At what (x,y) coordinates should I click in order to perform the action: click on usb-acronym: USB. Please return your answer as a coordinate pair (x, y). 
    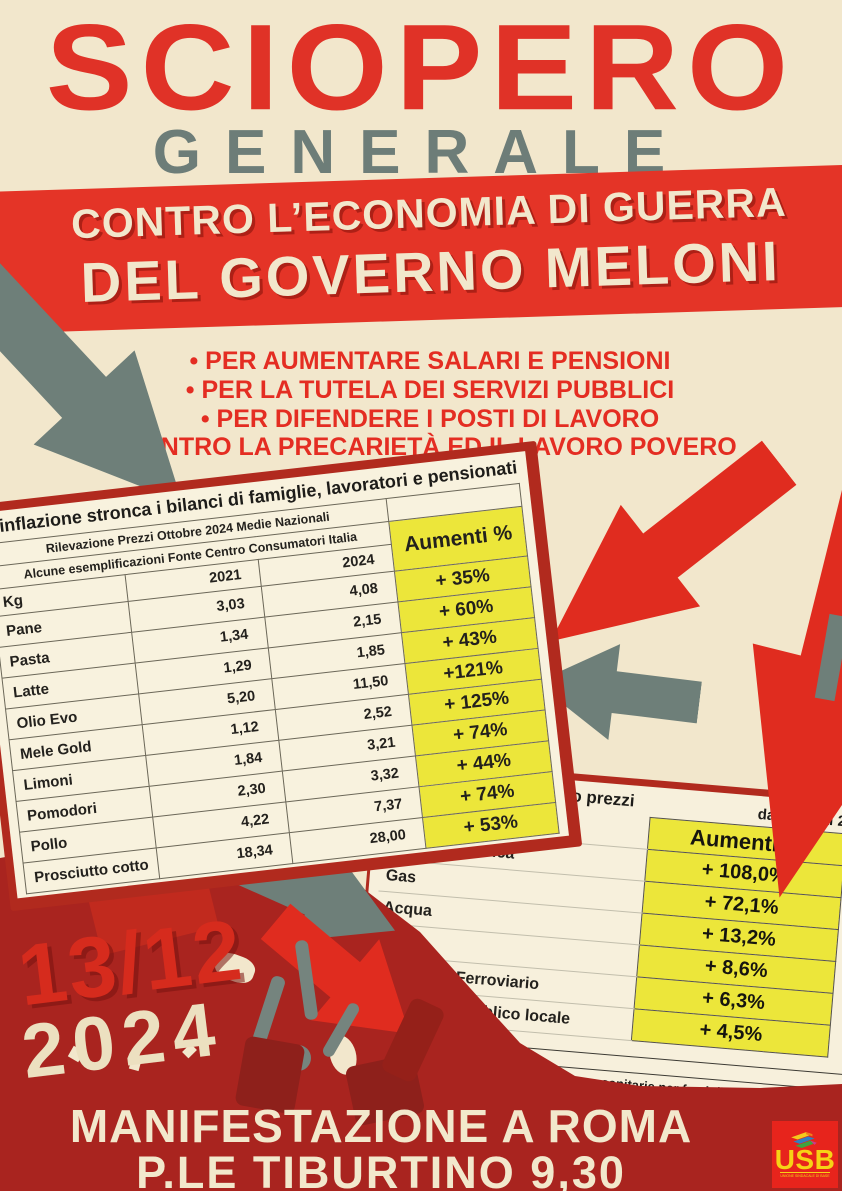
    Looking at the image, I should click on (805, 1159).